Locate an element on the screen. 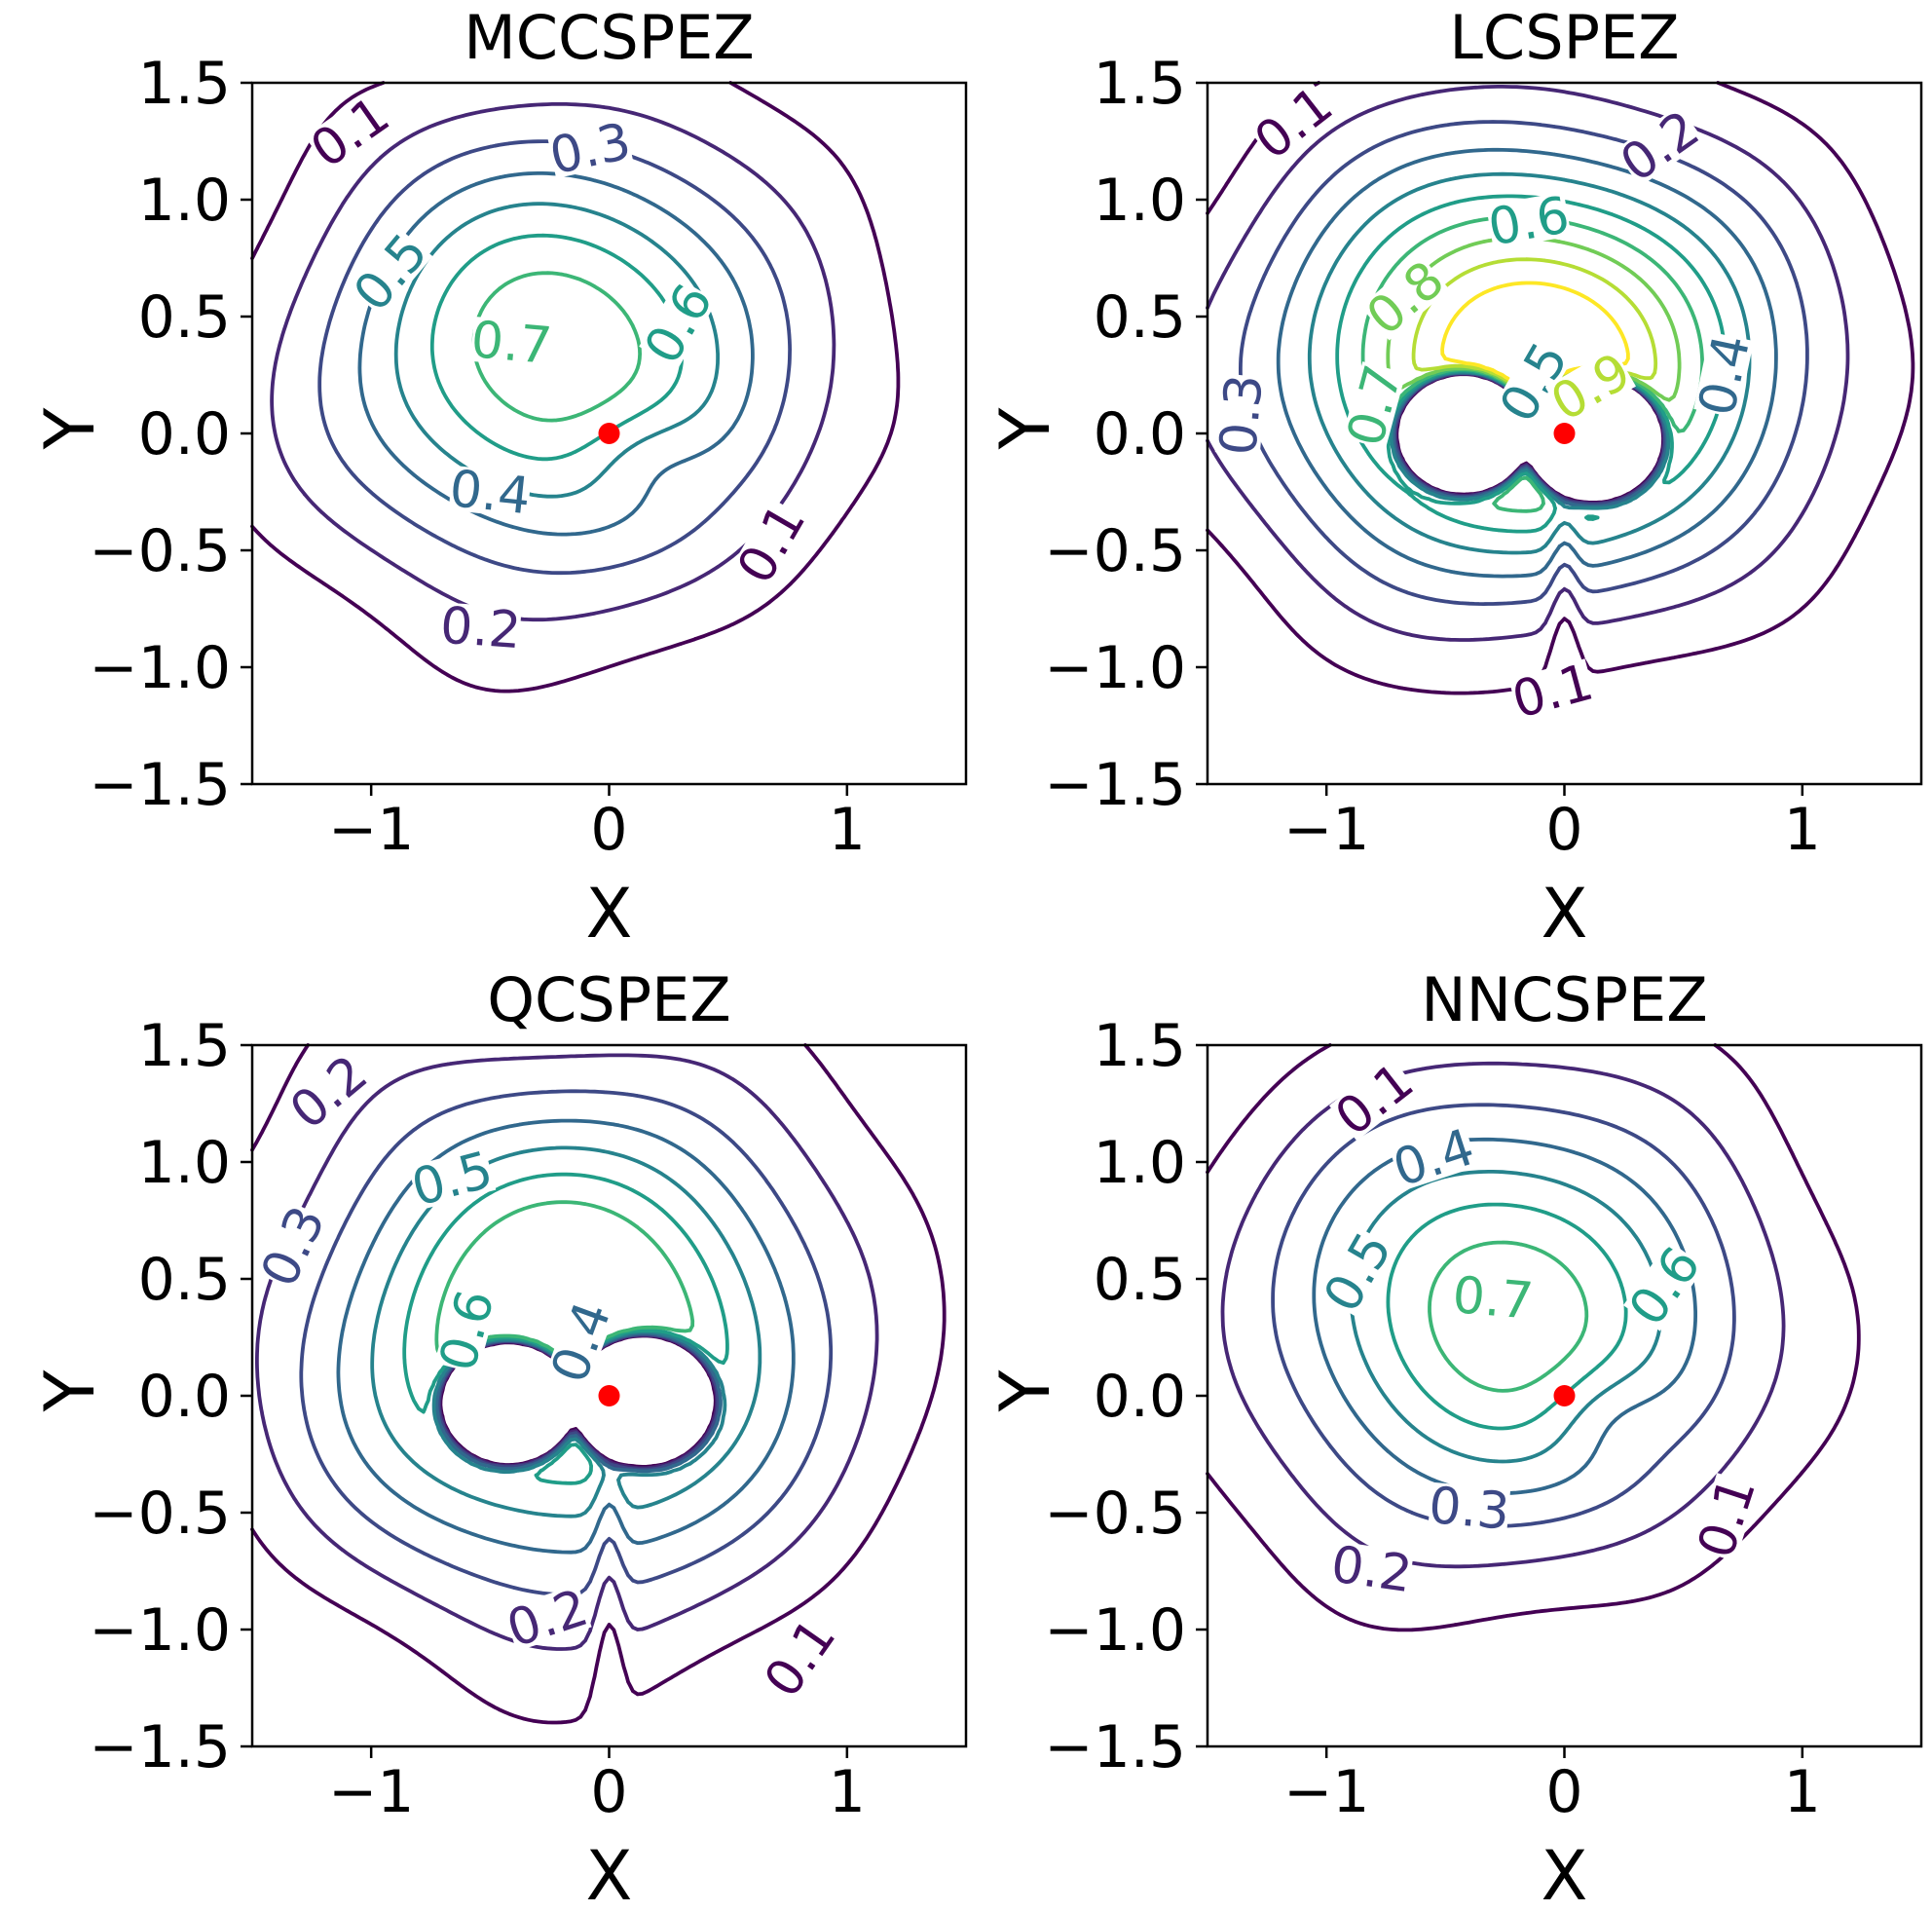 The height and width of the screenshot is (1912, 1932). contour-label: 0.8 is located at coordinates (1406, 298).